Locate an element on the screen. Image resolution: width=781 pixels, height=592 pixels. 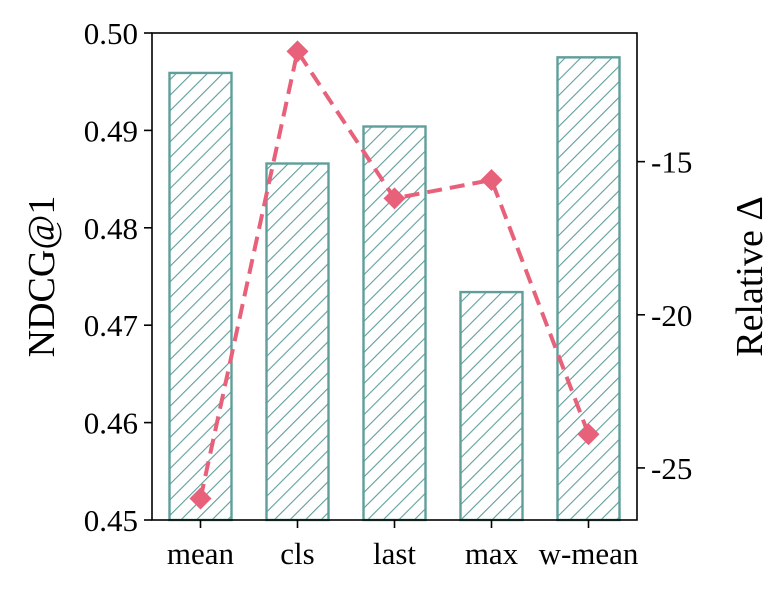
bar-last is located at coordinates (394, 323).